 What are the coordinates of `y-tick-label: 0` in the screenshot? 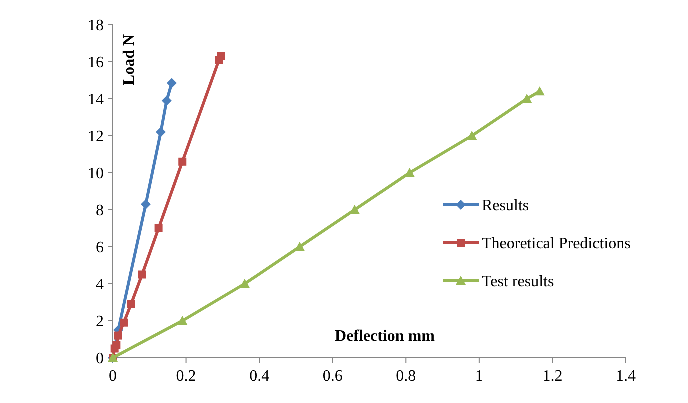 It's located at (100, 359).